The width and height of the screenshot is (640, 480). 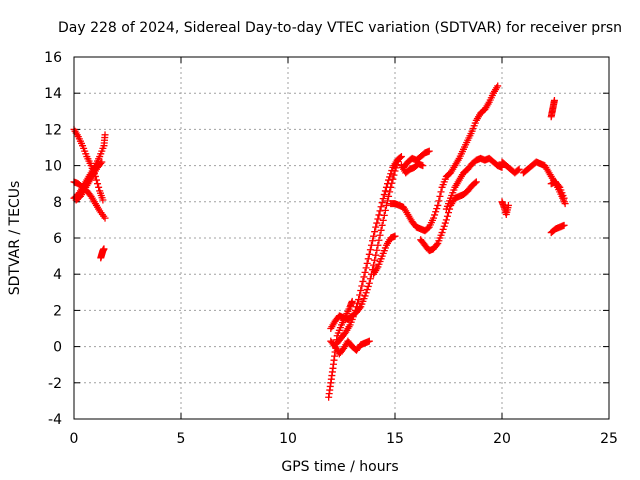 I want to click on y-tick-label: -4, so click(x=55, y=420).